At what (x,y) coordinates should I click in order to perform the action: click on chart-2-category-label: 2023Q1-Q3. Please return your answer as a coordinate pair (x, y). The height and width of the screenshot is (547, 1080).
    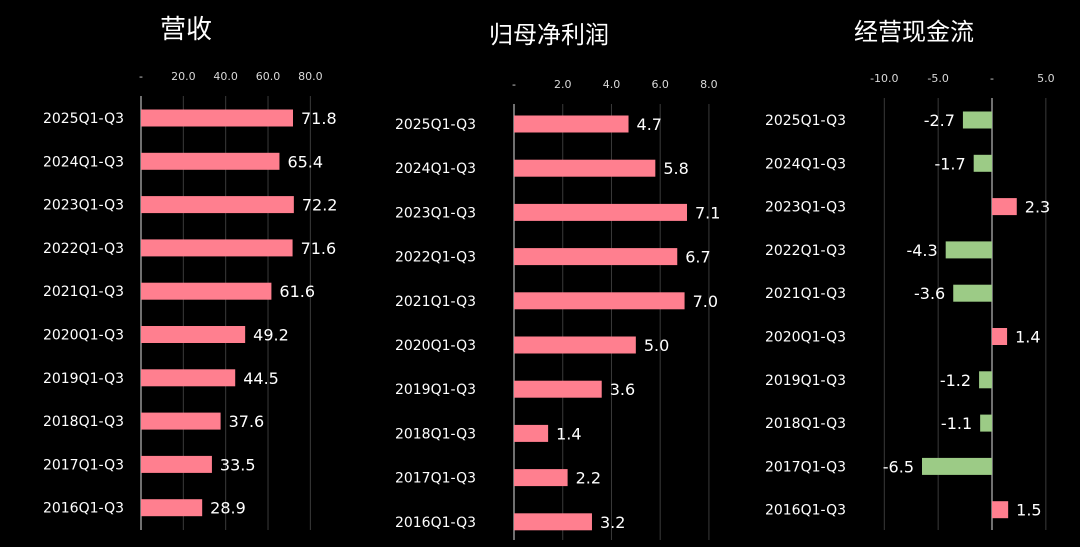
    Looking at the image, I should click on (435, 213).